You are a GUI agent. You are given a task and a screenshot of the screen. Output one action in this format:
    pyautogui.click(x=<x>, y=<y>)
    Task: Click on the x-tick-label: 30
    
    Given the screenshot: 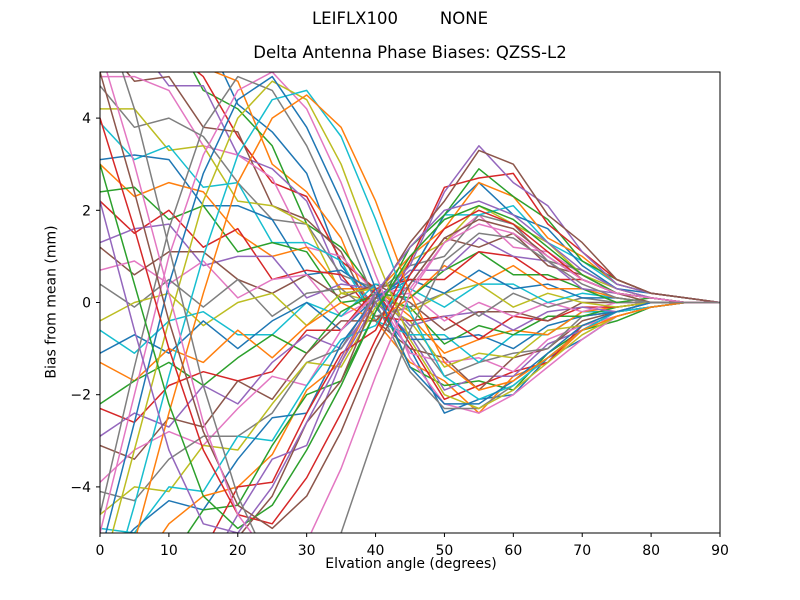 What is the action you would take?
    pyautogui.click(x=307, y=551)
    